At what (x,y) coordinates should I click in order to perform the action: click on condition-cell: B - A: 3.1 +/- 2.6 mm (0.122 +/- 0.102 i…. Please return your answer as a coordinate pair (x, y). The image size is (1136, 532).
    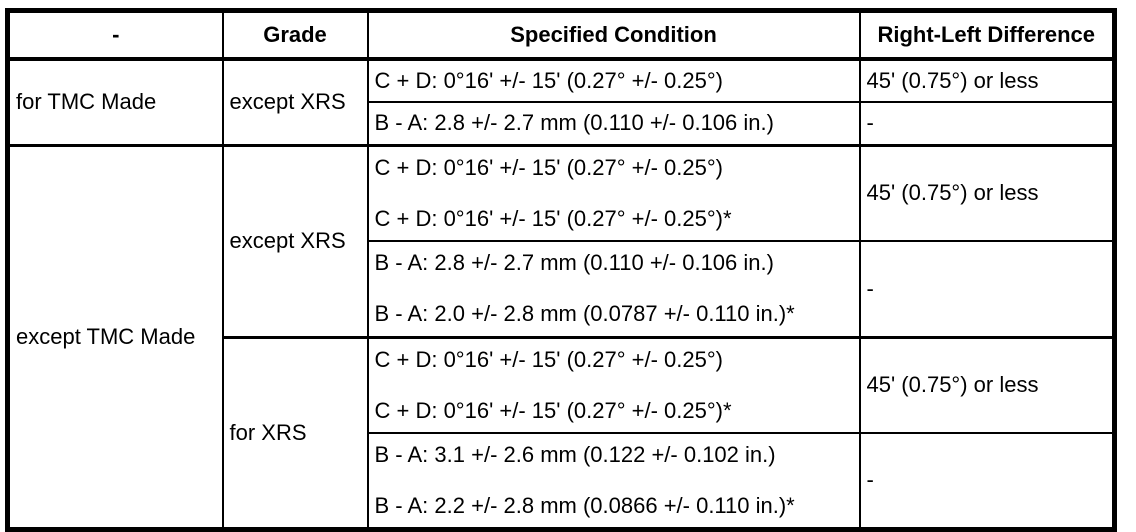
    Looking at the image, I should click on (613, 481).